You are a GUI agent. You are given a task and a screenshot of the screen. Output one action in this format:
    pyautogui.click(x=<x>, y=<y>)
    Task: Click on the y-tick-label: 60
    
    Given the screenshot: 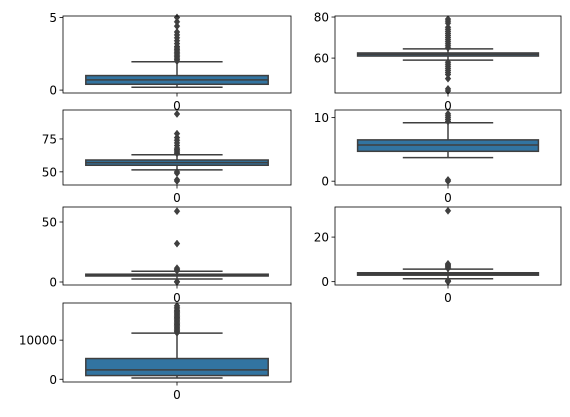 What is the action you would take?
    pyautogui.click(x=321, y=59)
    